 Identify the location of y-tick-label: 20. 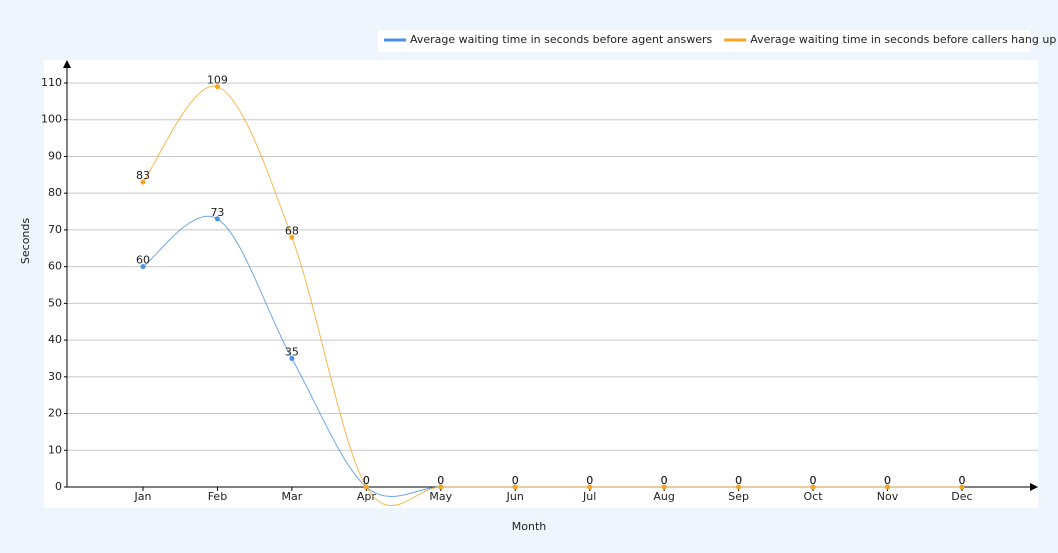
(55, 413).